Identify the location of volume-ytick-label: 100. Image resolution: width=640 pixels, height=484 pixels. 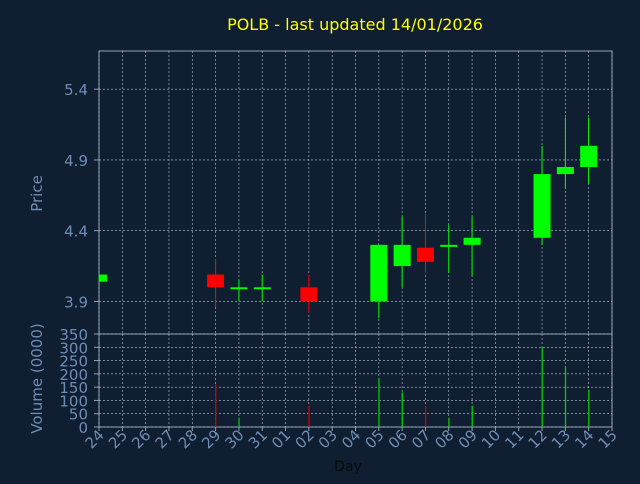
(73, 401).